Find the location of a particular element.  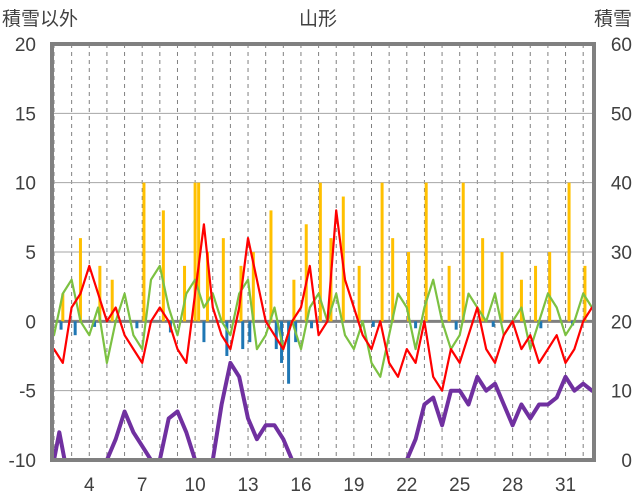

y-right-tick-label: 40 is located at coordinates (621, 184).